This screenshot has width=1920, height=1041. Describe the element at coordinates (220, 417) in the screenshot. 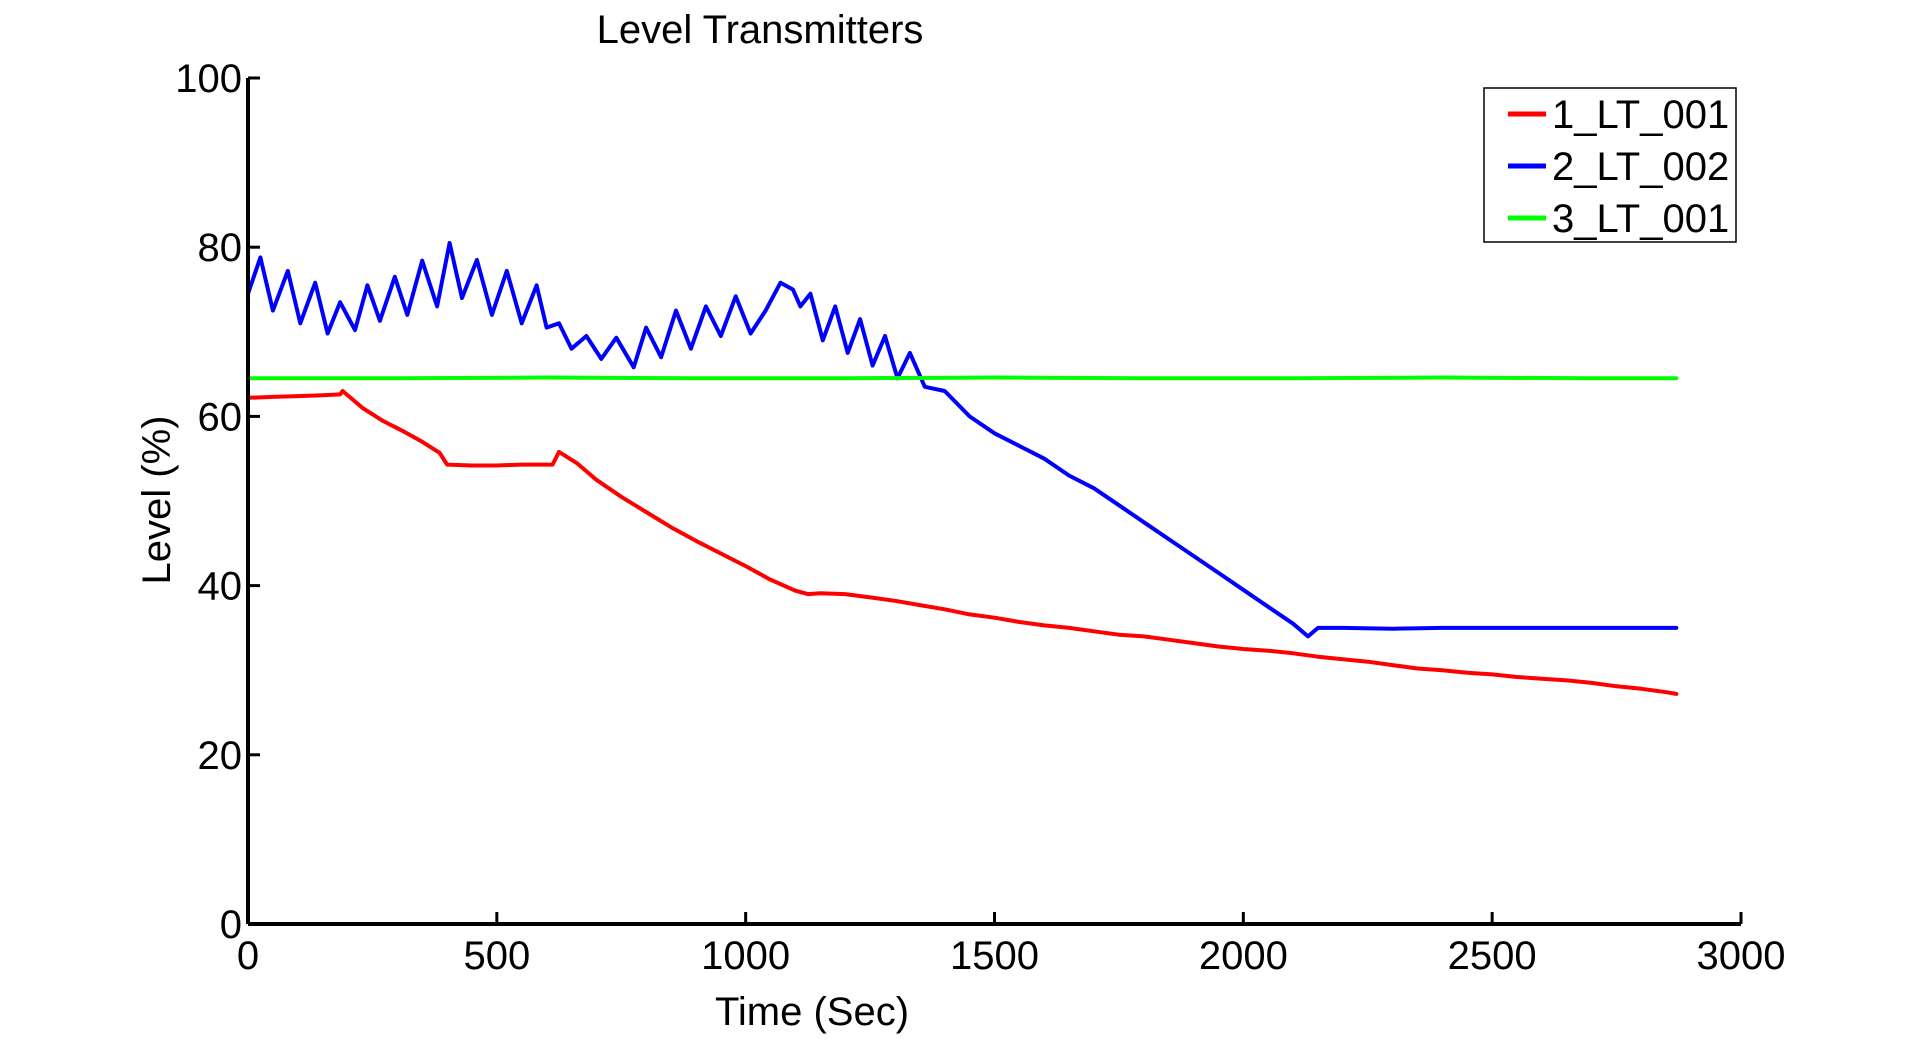

I see `y-tick-label: 60` at that location.